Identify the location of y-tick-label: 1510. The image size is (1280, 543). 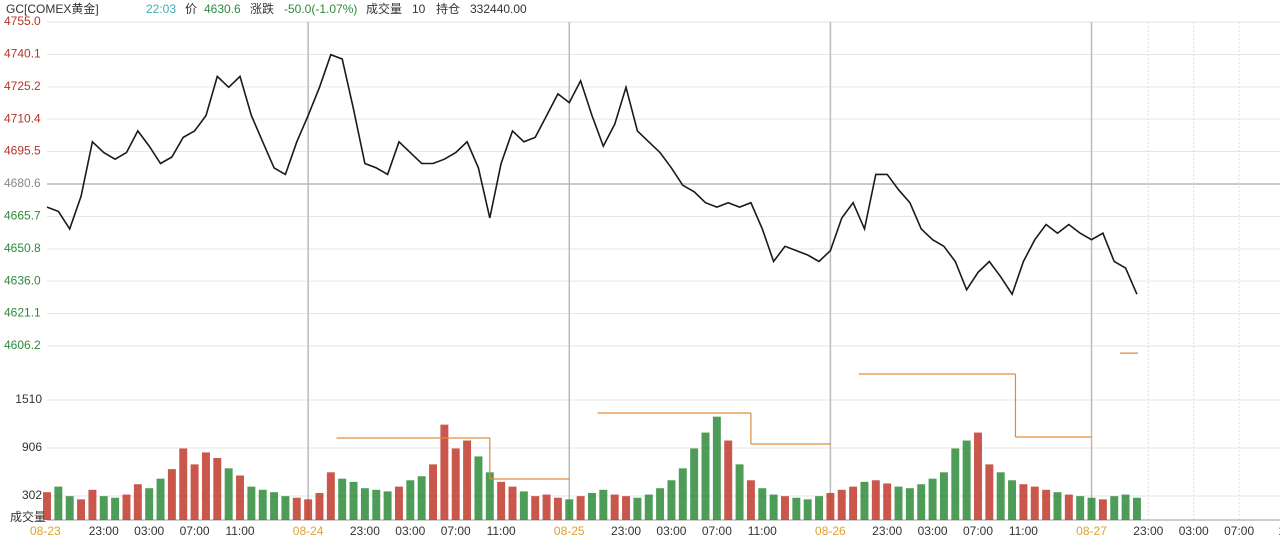
(28, 399).